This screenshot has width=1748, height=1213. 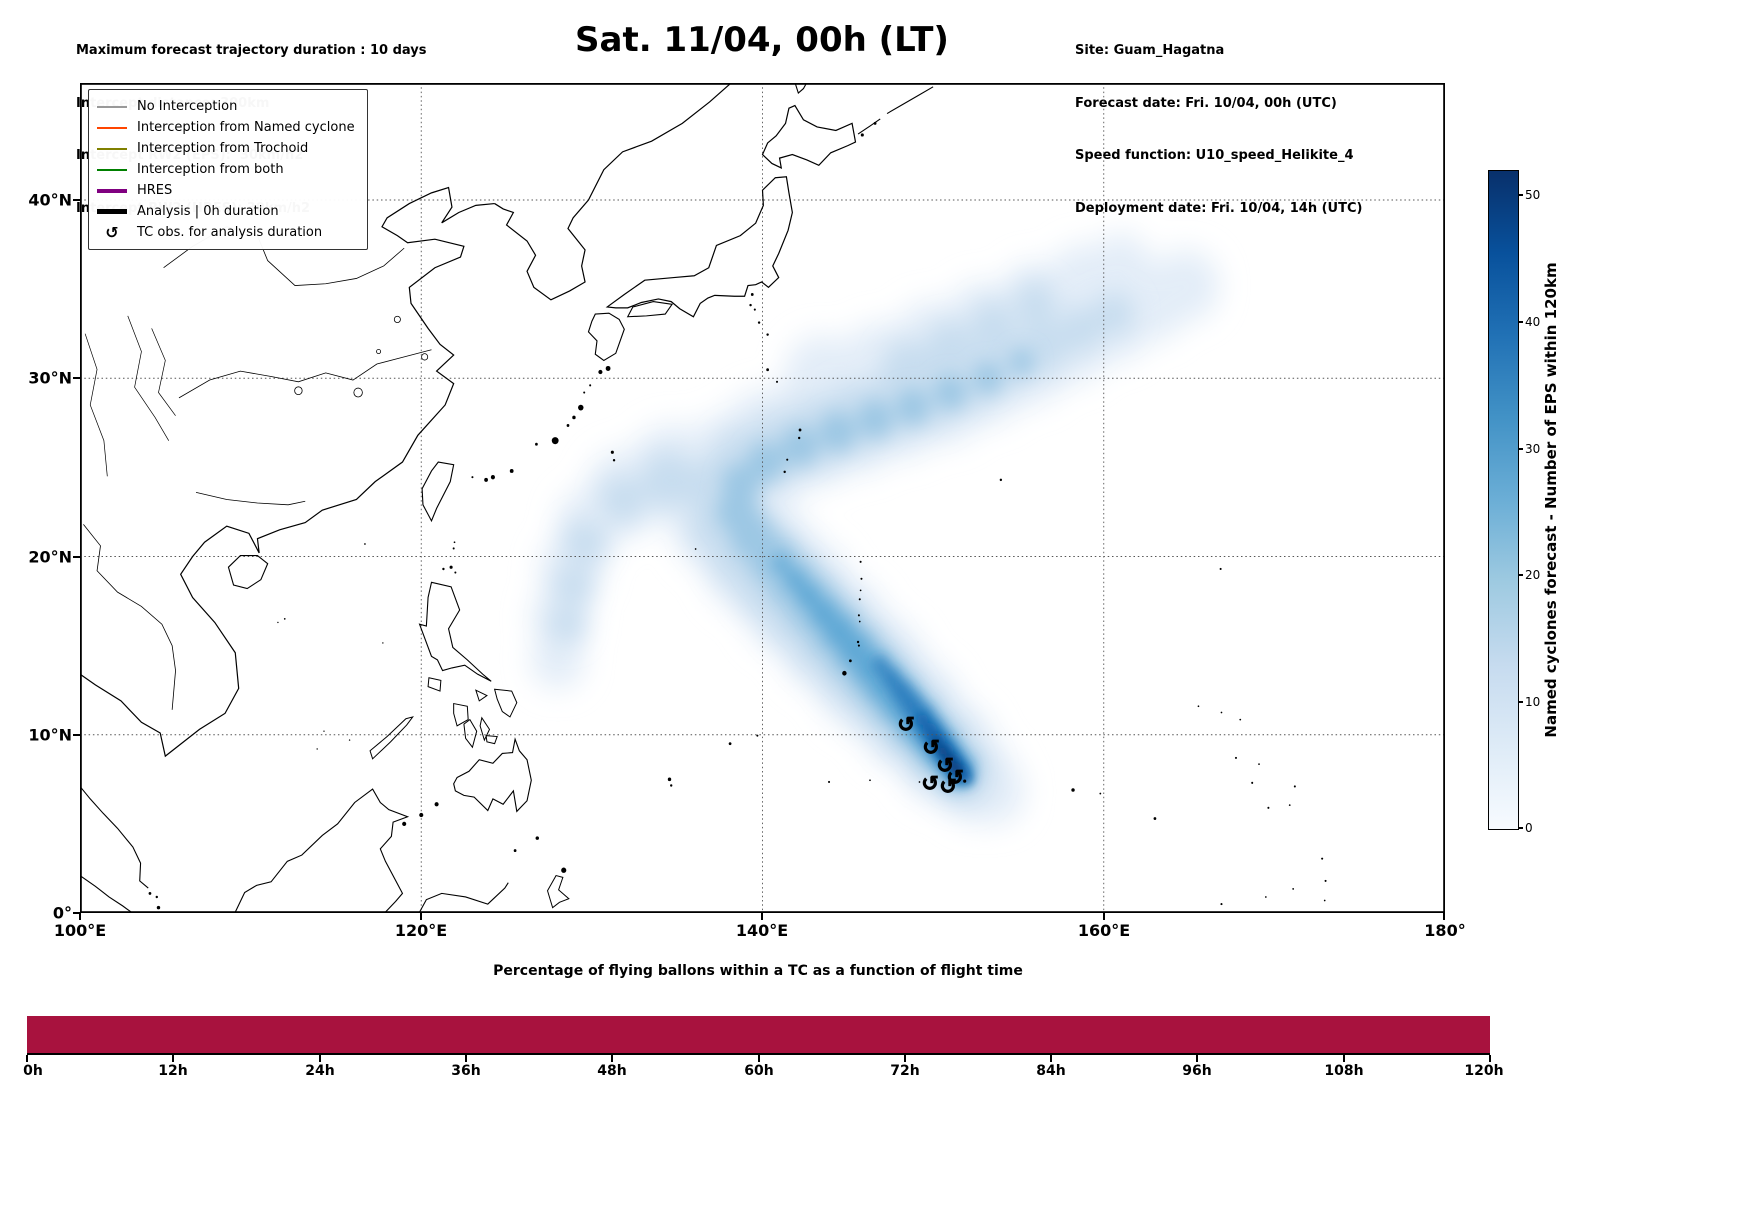 I want to click on legend-label: No Interception, so click(x=187, y=106).